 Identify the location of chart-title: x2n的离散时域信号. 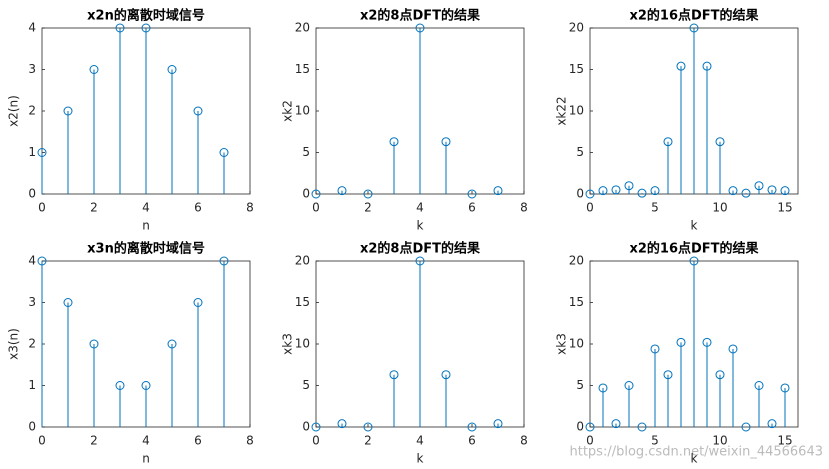
(146, 16).